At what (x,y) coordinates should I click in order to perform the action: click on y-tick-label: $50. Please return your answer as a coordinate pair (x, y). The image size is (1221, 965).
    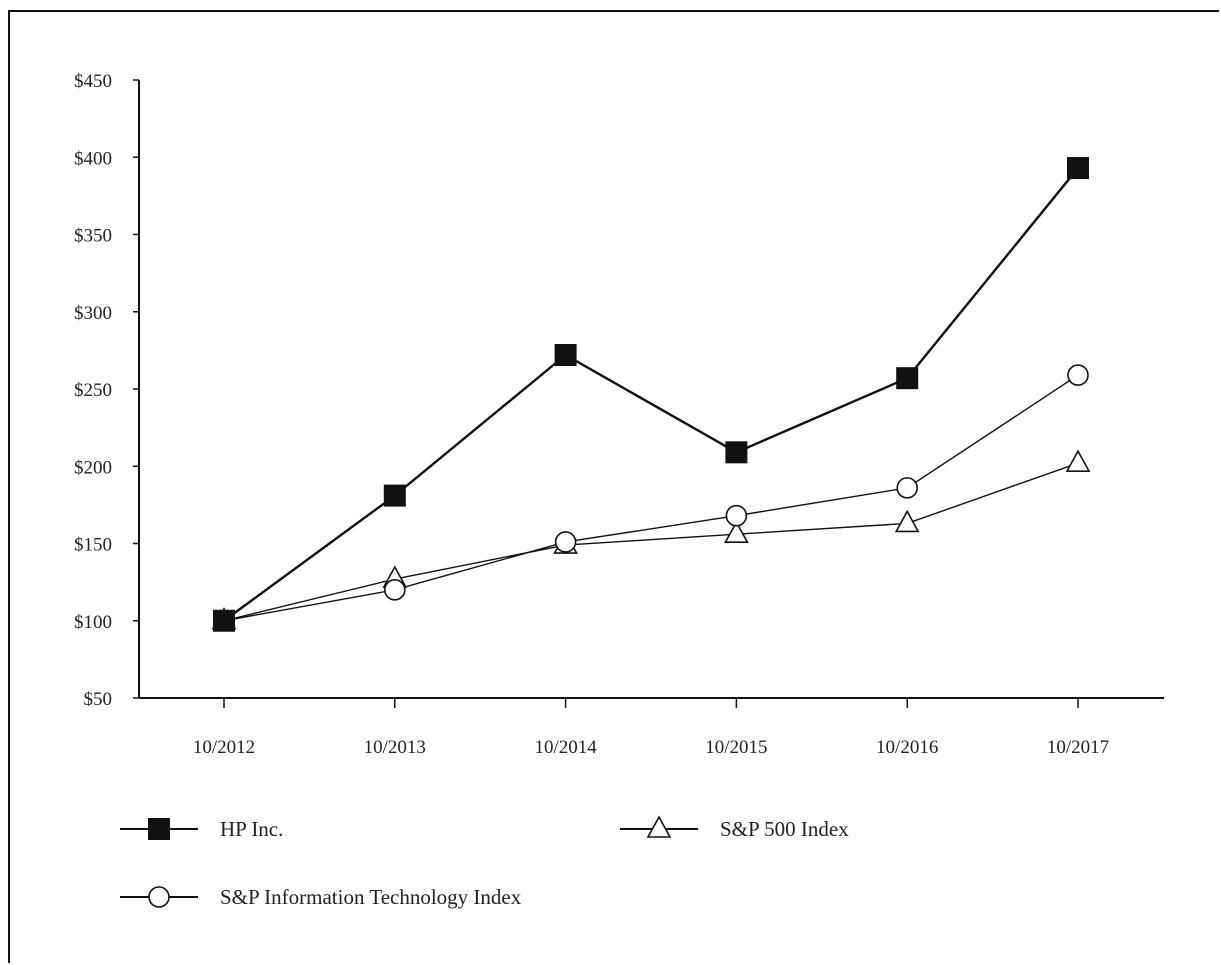
    Looking at the image, I should click on (98, 699).